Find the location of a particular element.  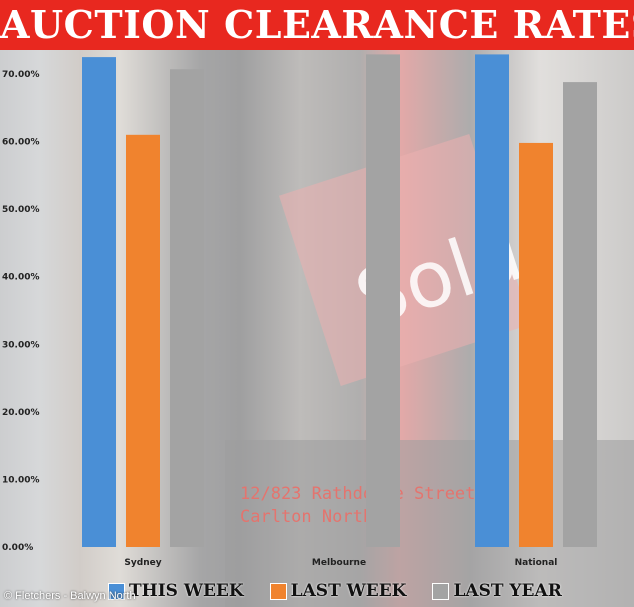

y-tick-label: 70.00% is located at coordinates (21, 75).